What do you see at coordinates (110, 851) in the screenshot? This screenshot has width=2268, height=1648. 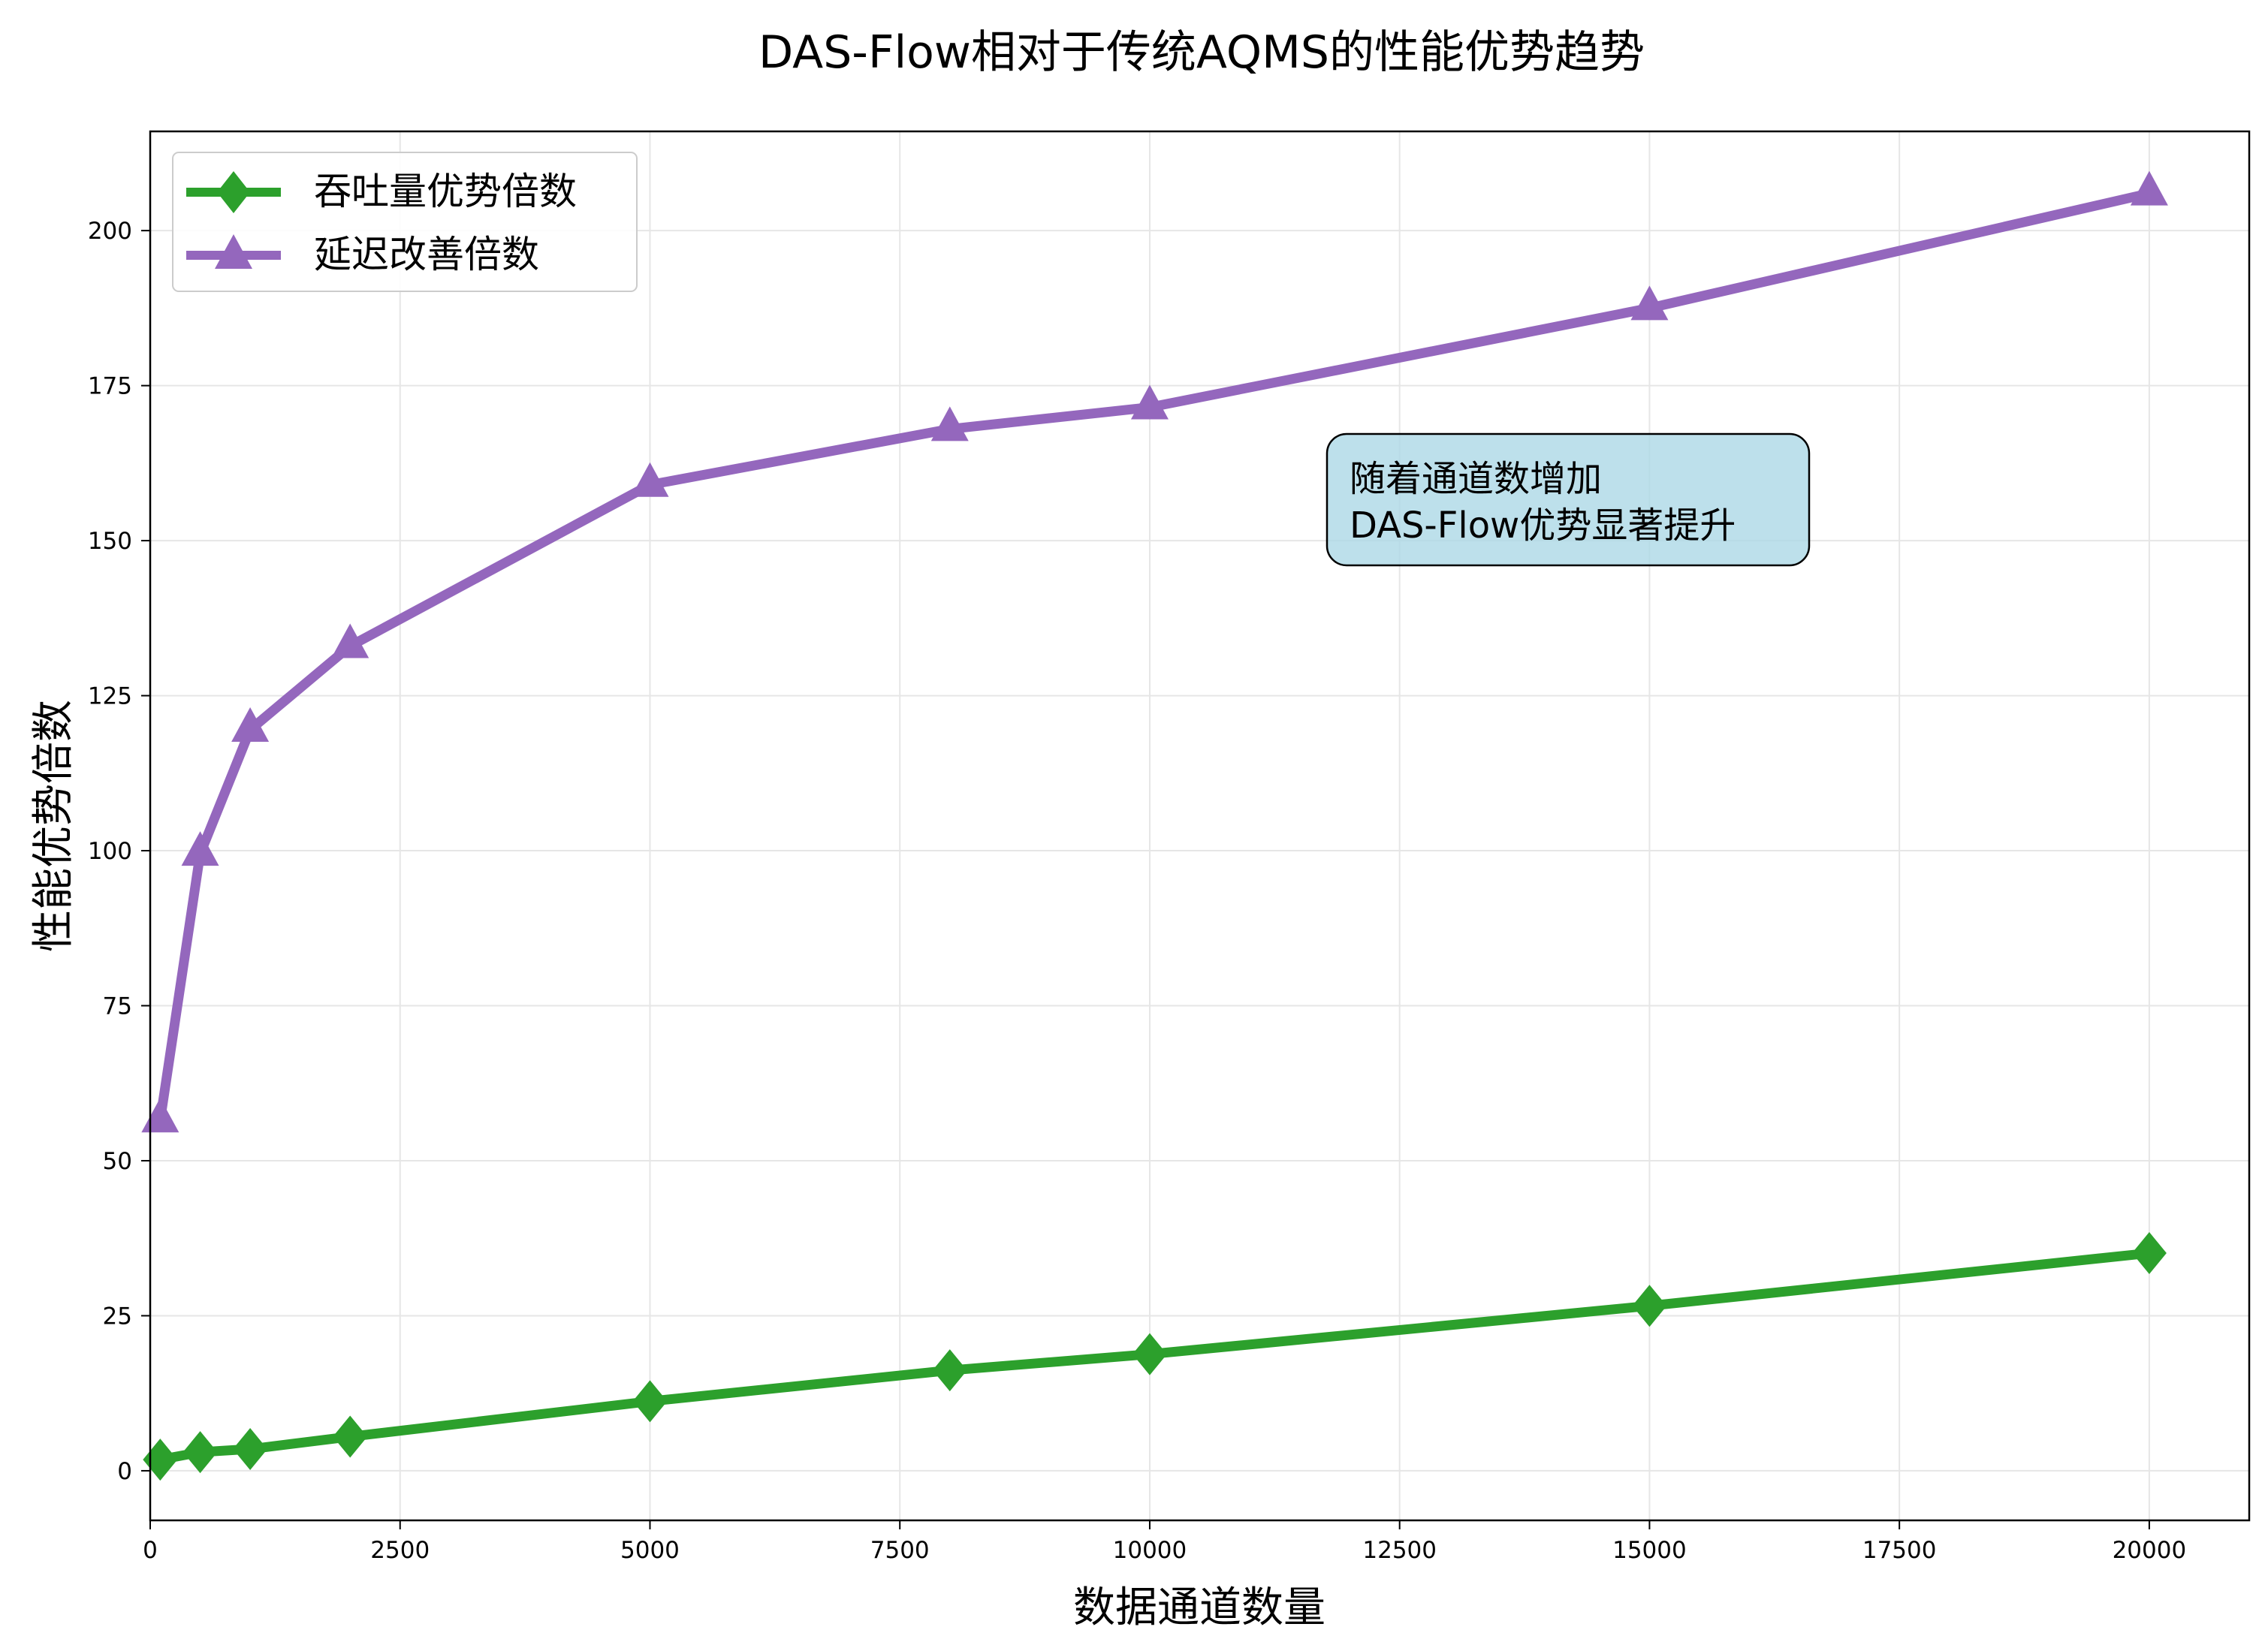 I see `y-tick-label: 100` at bounding box center [110, 851].